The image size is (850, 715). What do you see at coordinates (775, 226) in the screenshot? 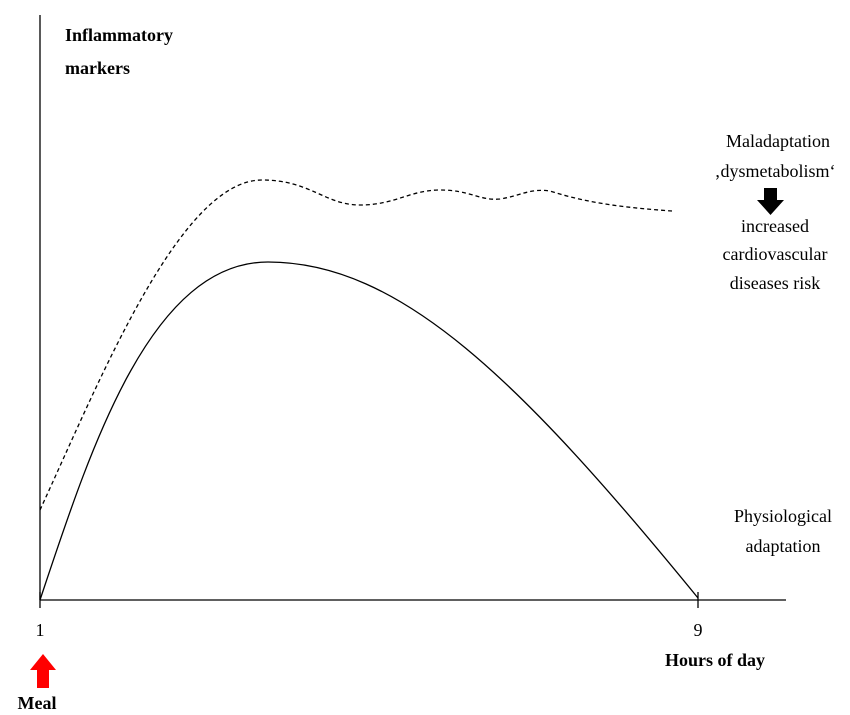
I see `upper-label: increased` at bounding box center [775, 226].